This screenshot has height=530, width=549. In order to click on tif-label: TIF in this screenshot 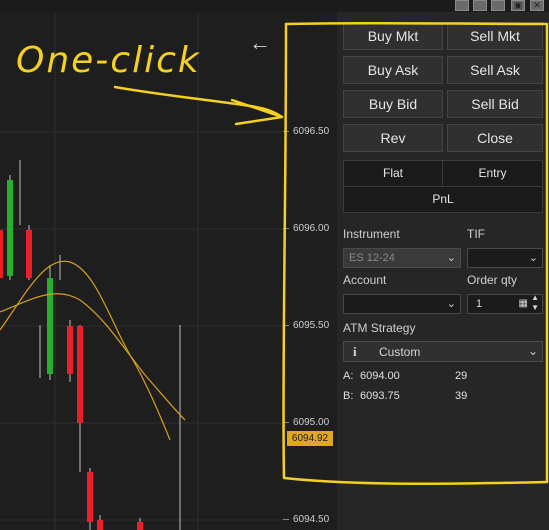, I will do `click(476, 234)`.